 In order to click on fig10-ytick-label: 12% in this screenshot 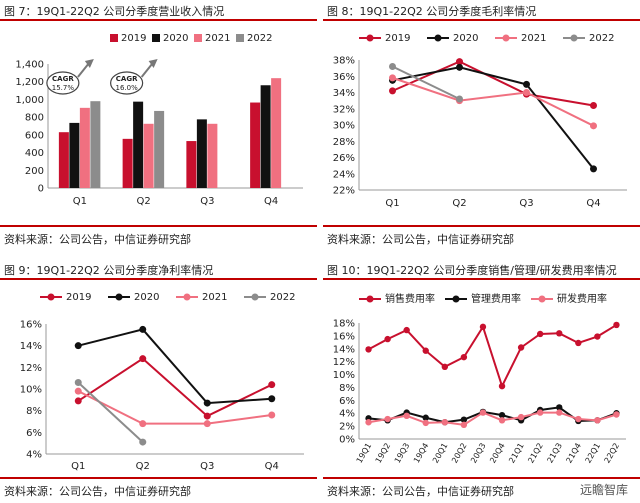, I will do `click(344, 362)`.